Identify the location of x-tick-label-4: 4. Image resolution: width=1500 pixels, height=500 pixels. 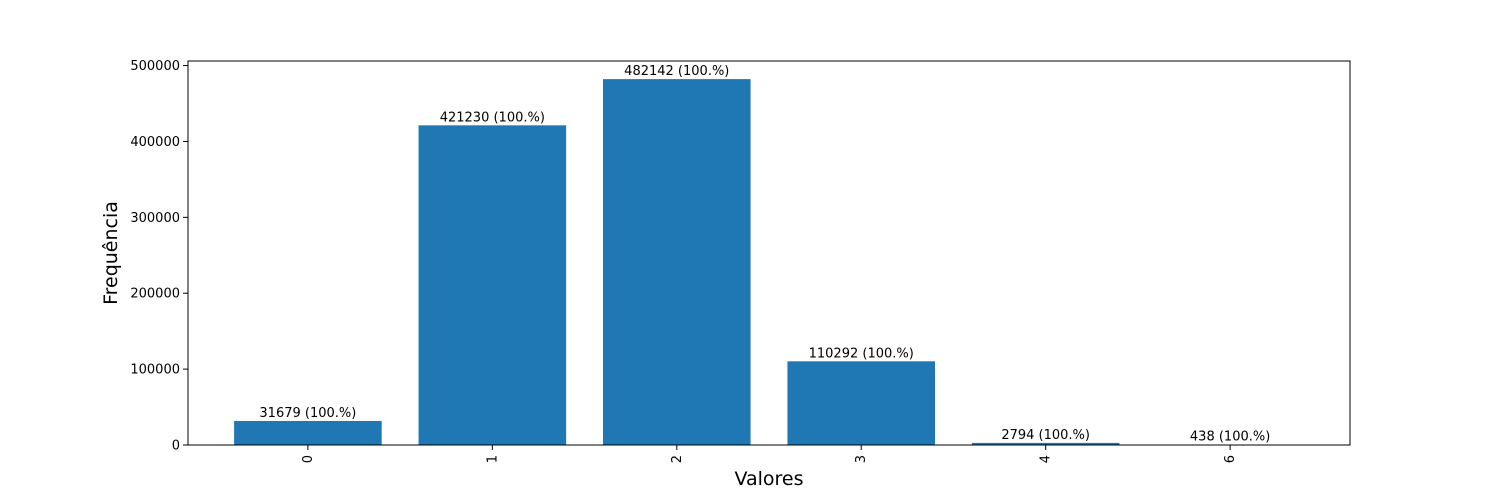
(1046, 459).